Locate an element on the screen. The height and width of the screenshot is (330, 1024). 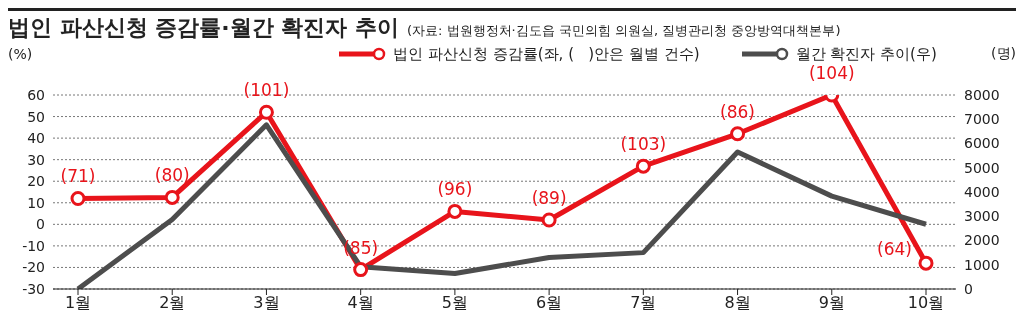
y-tick-label: -30 is located at coordinates (33, 288).